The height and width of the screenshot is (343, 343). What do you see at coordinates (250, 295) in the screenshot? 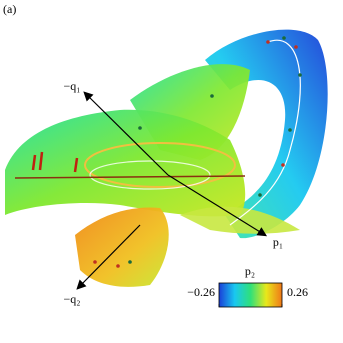
I see `colorbar` at bounding box center [250, 295].